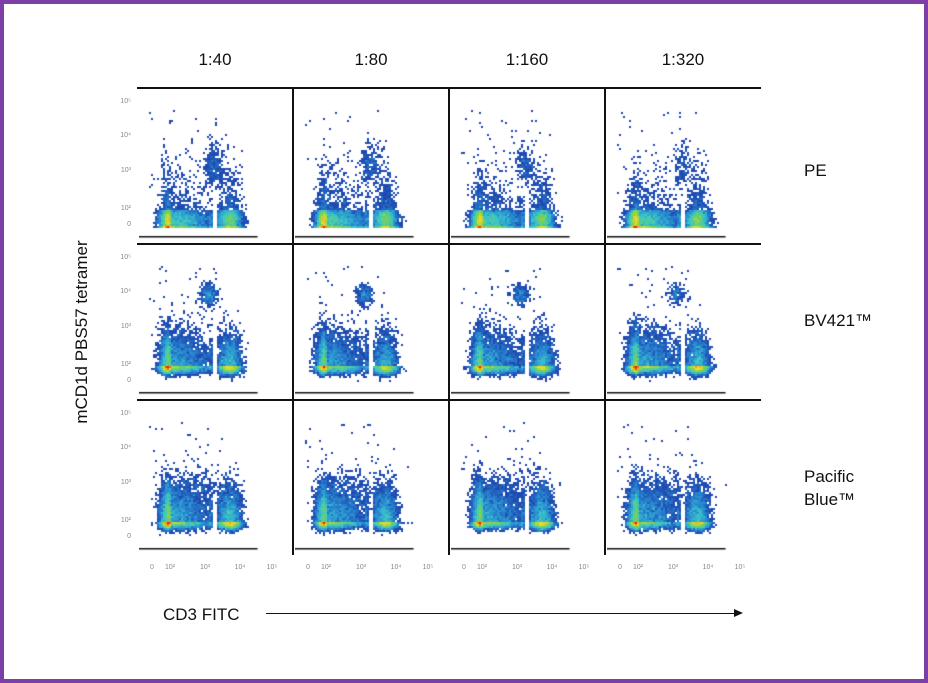  I want to click on column-label: 1:40, so click(215, 59).